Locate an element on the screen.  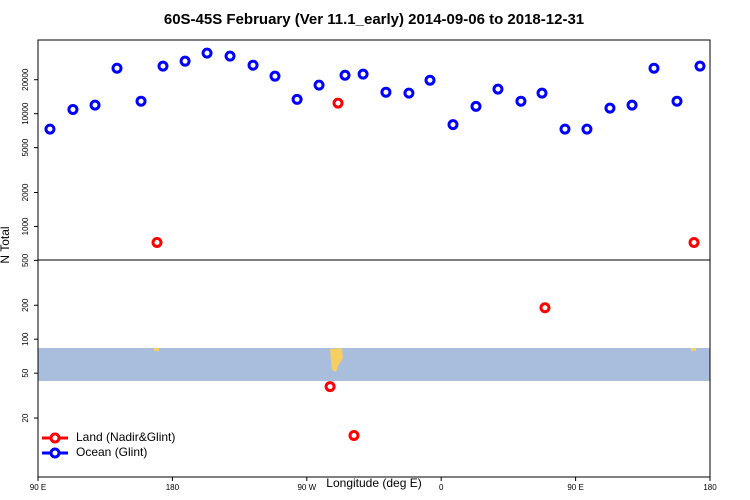
x-tick-label: 90 W is located at coordinates (306, 487).